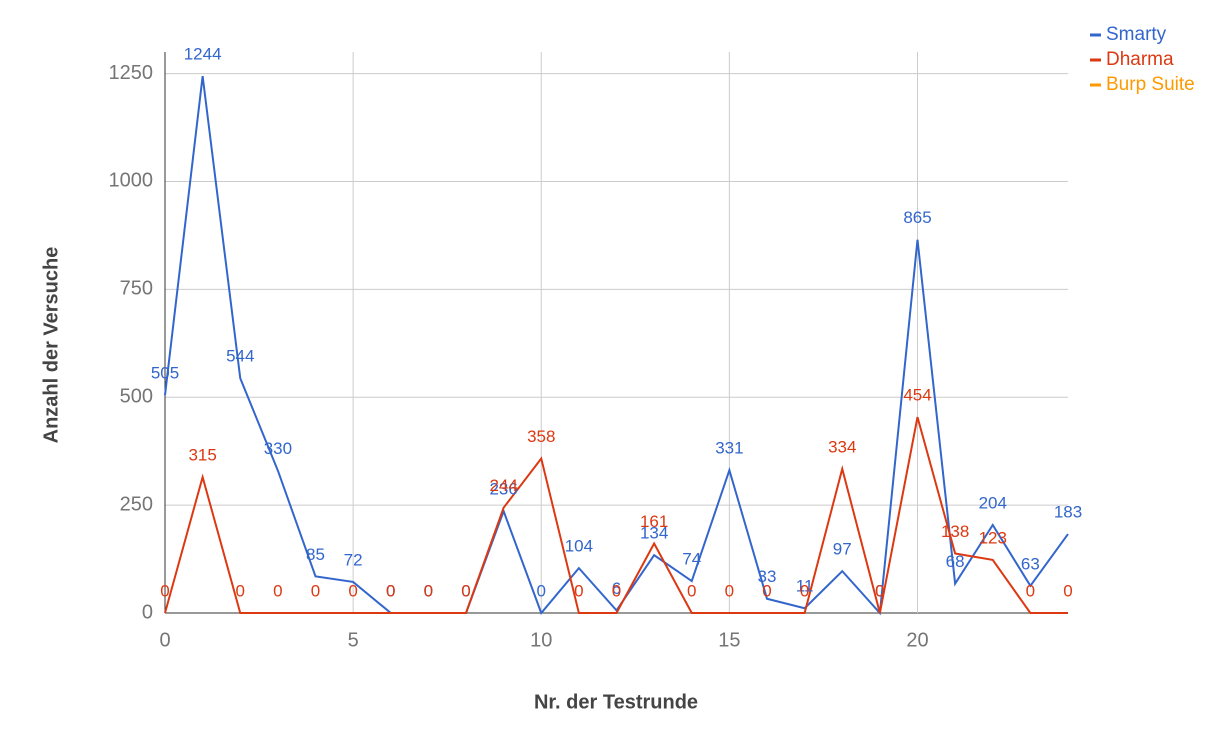 The image size is (1221, 755). I want to click on data-label: 97, so click(842, 549).